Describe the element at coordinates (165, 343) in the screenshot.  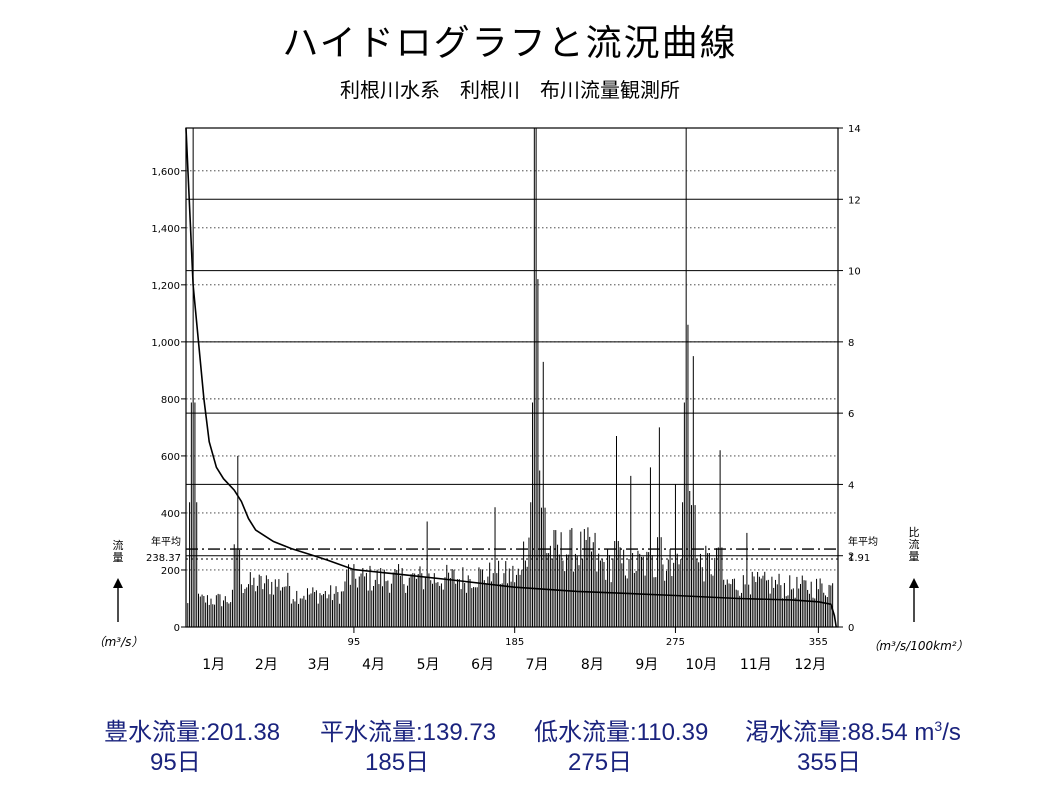
I see `y-tick-label: 1,000` at that location.